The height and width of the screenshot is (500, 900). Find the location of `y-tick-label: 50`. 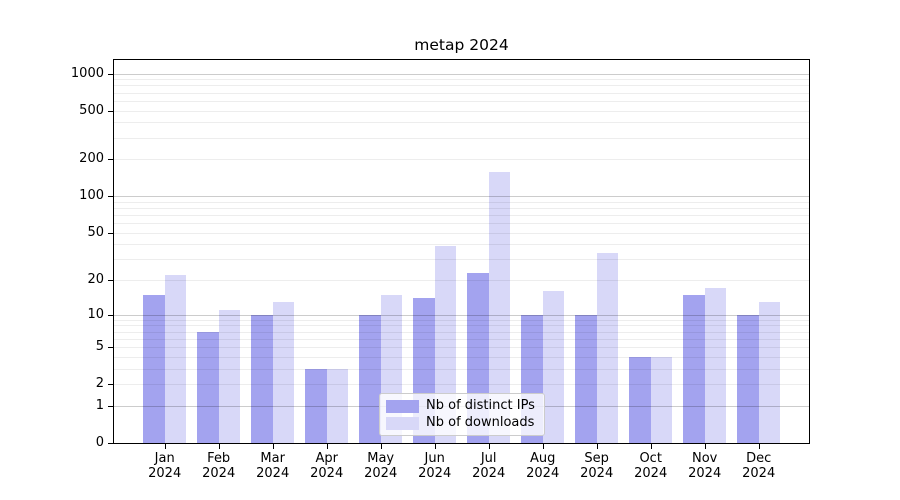

y-tick-label: 50 is located at coordinates (95, 232).